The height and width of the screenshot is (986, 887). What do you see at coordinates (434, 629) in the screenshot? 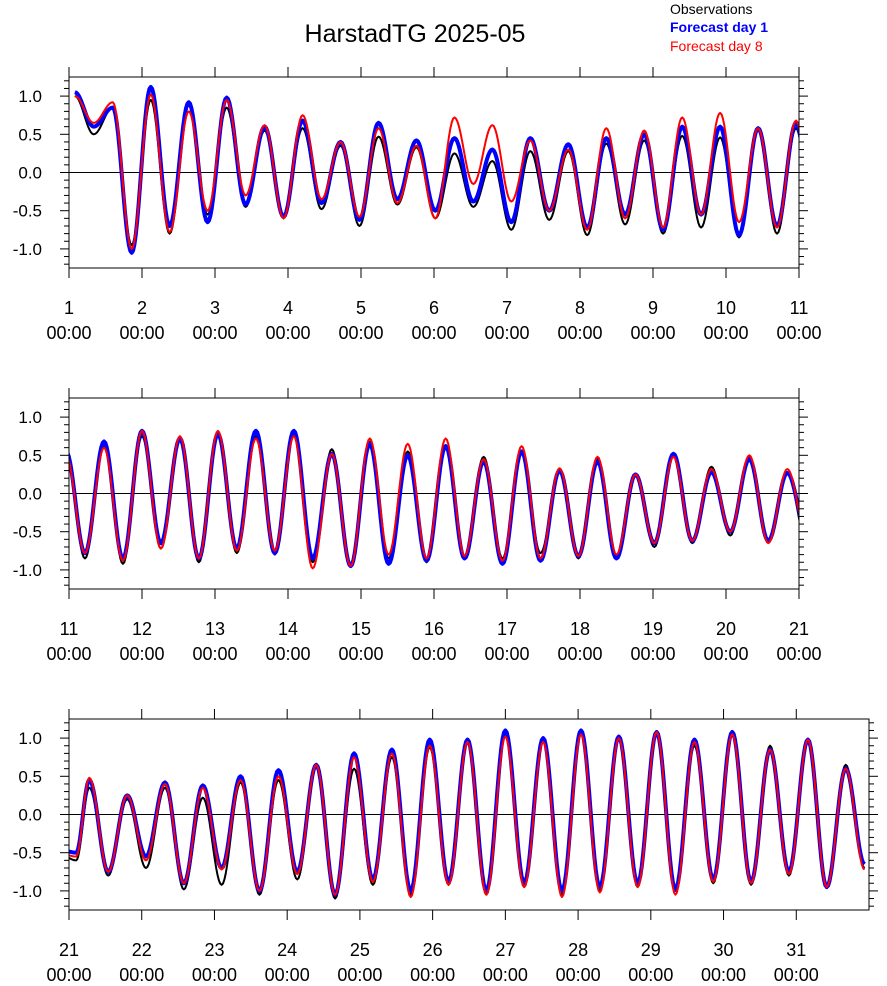
I see `xtick-day-label: 16` at bounding box center [434, 629].